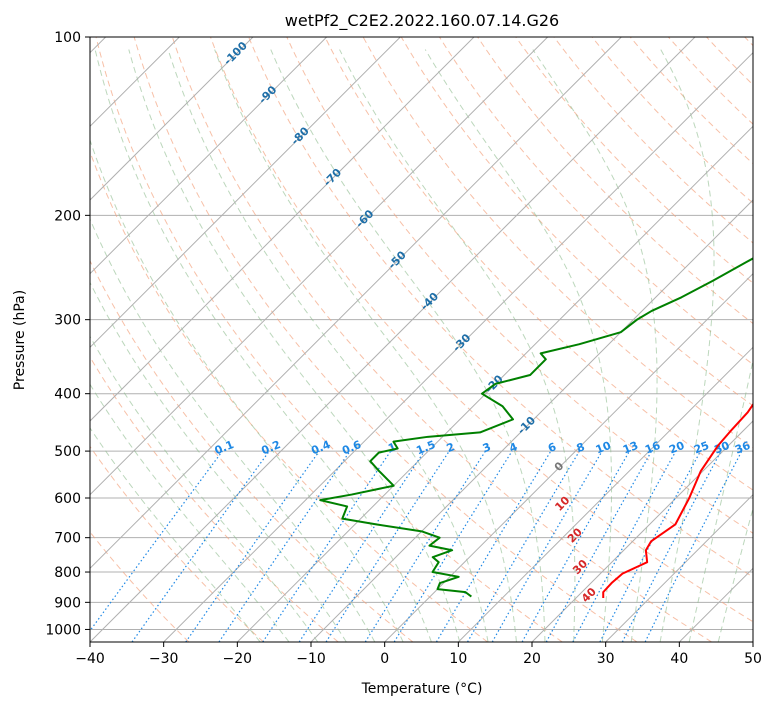  What do you see at coordinates (67, 38) in the screenshot?
I see `y-tick-label: 100` at bounding box center [67, 38].